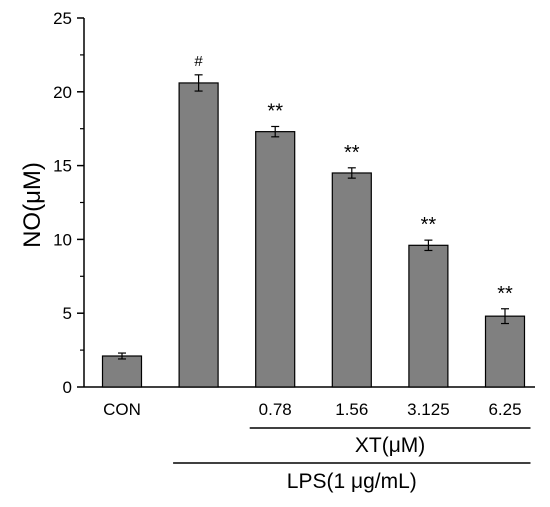 This screenshot has height=507, width=550. I want to click on y-tick-label: 15, so click(62, 166).